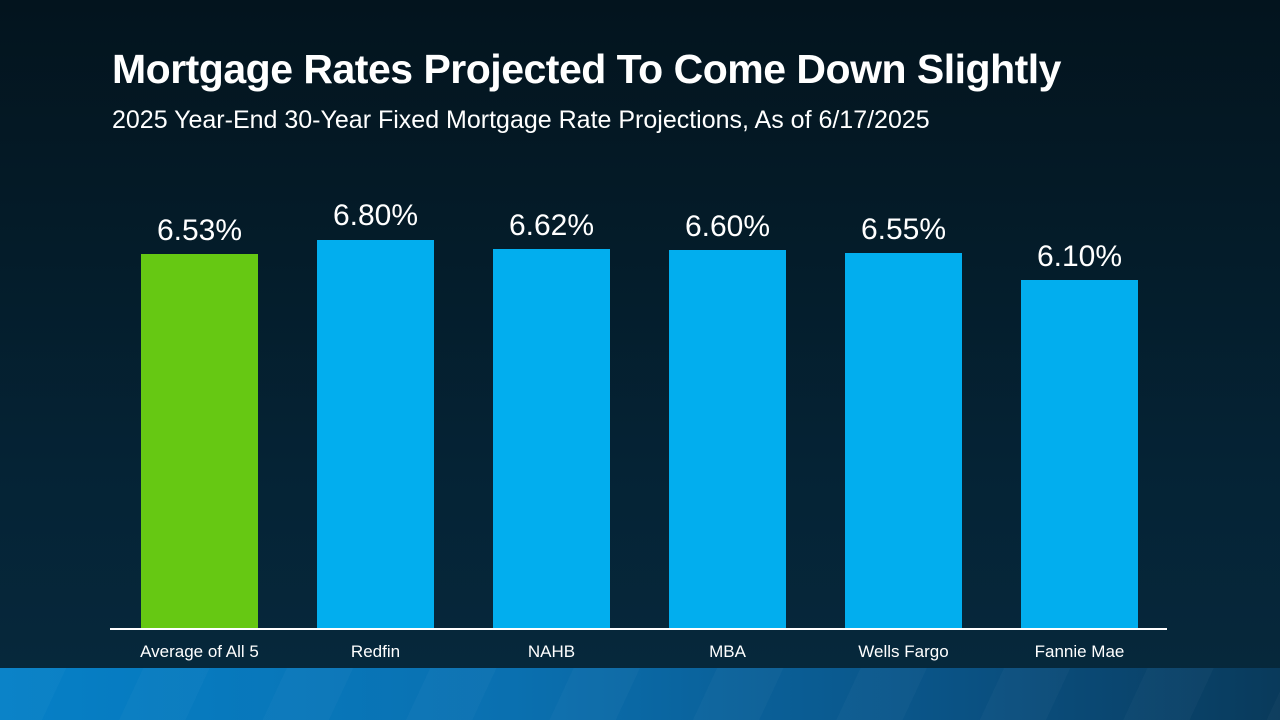  I want to click on bar-category-label: Redfin, so click(375, 651).